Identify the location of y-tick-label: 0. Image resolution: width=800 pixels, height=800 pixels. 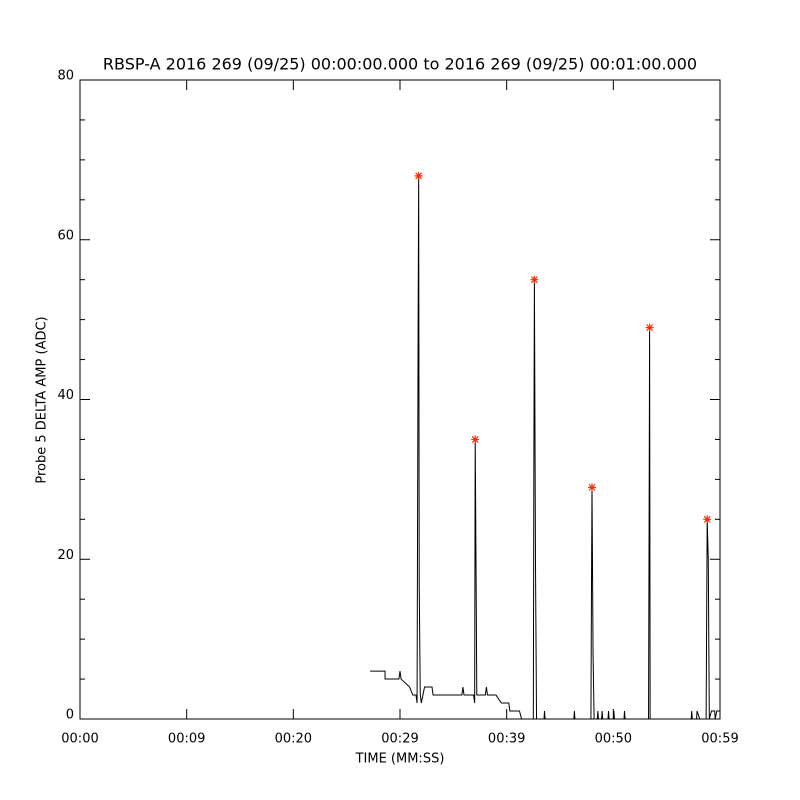
(70, 715).